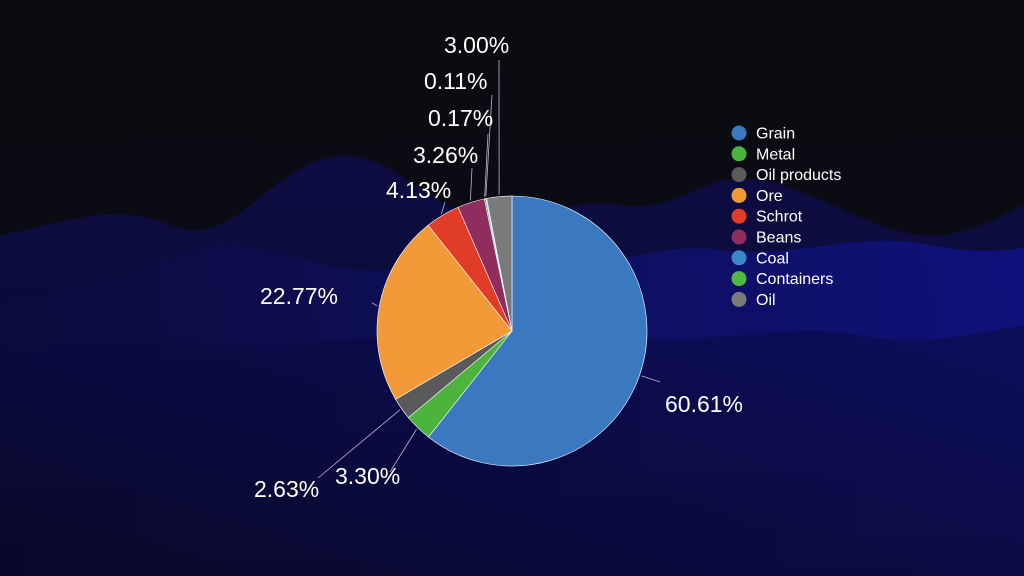  I want to click on data-label-beans: 3.26%, so click(445, 155).